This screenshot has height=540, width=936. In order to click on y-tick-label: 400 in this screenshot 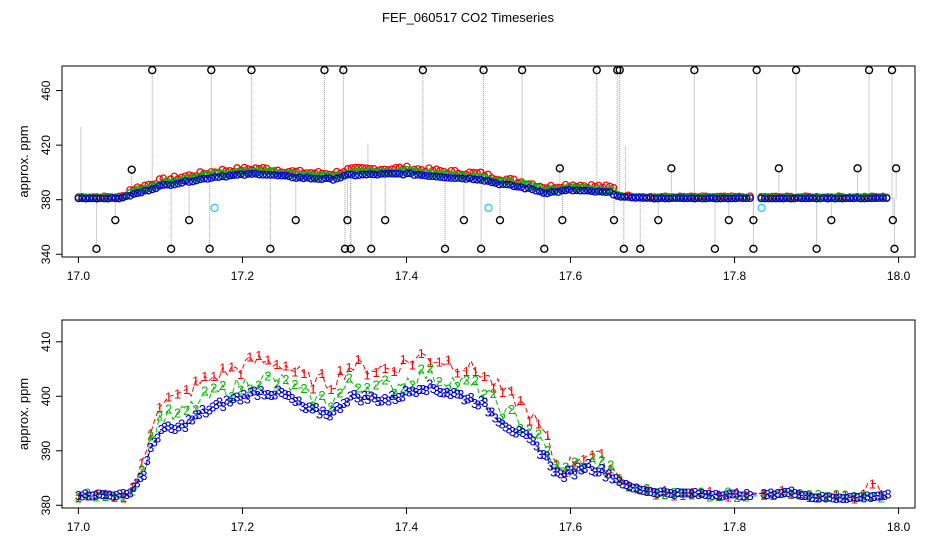, I will do `click(46, 396)`.